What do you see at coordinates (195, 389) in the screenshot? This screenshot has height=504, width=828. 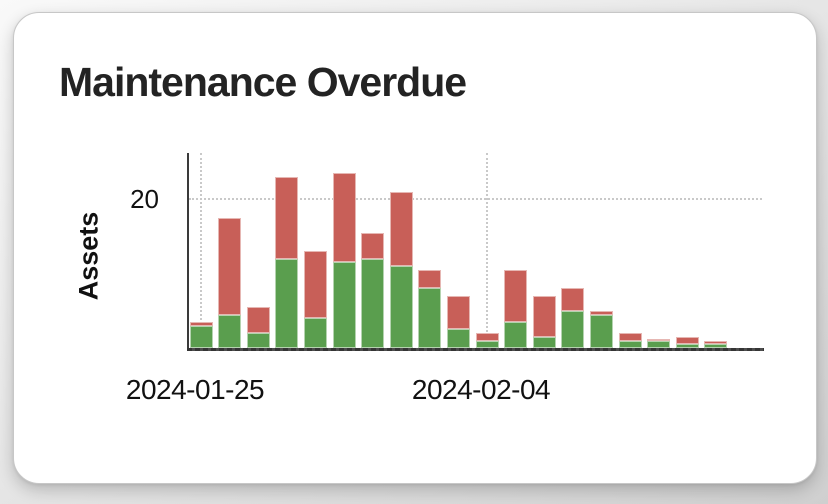 I see `x-axis-tick-label: 2024-01-25` at bounding box center [195, 389].